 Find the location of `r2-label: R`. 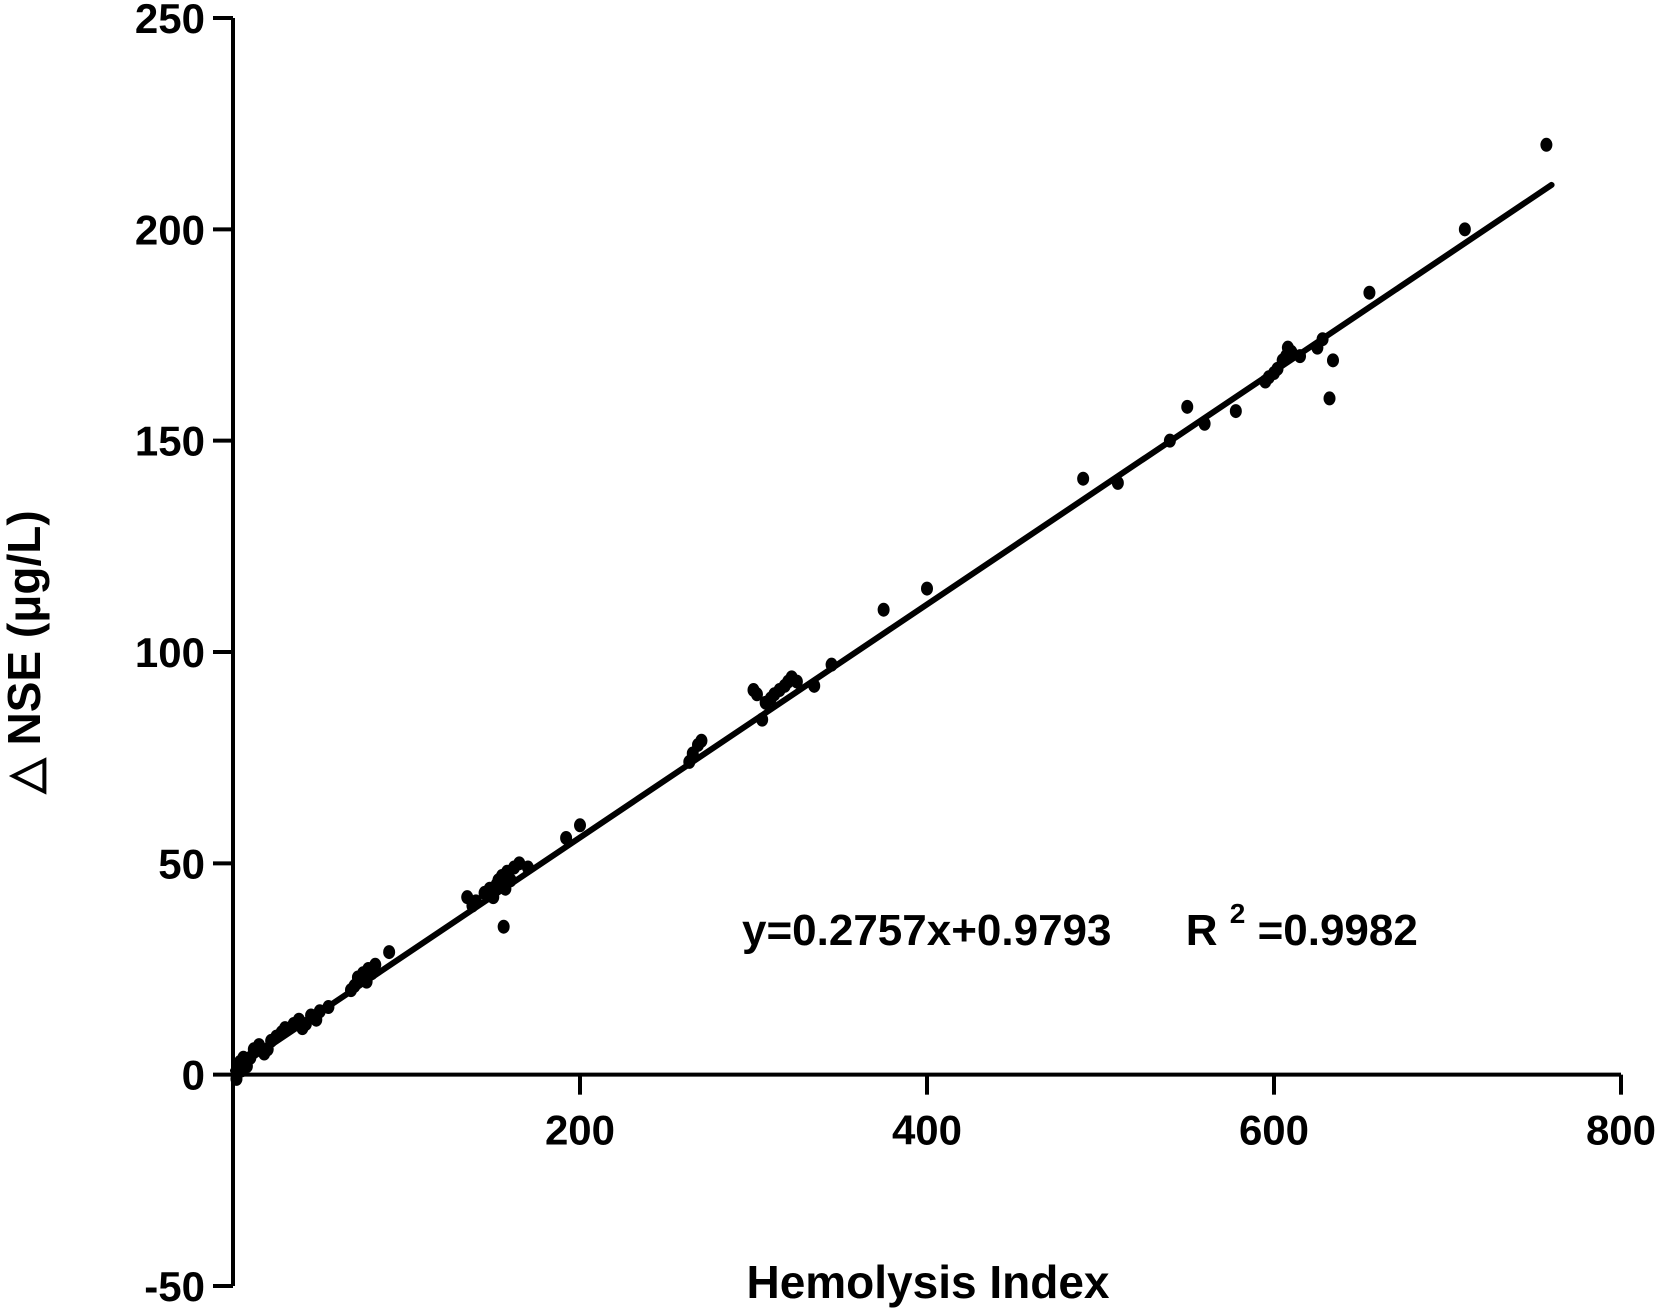

r2-label: R is located at coordinates (1202, 930).